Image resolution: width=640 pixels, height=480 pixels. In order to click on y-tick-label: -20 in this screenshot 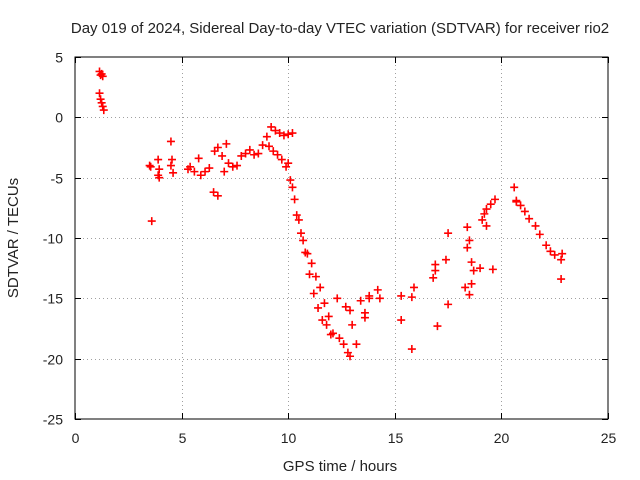, I will do `click(53, 360)`.